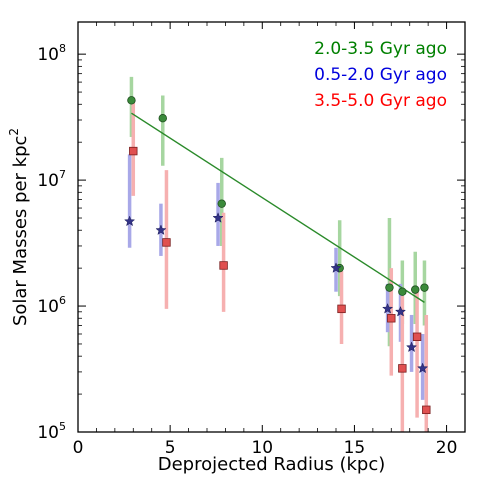 The height and width of the screenshot is (485, 485). I want to click on legend-entry-0: 2.0-3.5 Gyr ago, so click(380, 49).